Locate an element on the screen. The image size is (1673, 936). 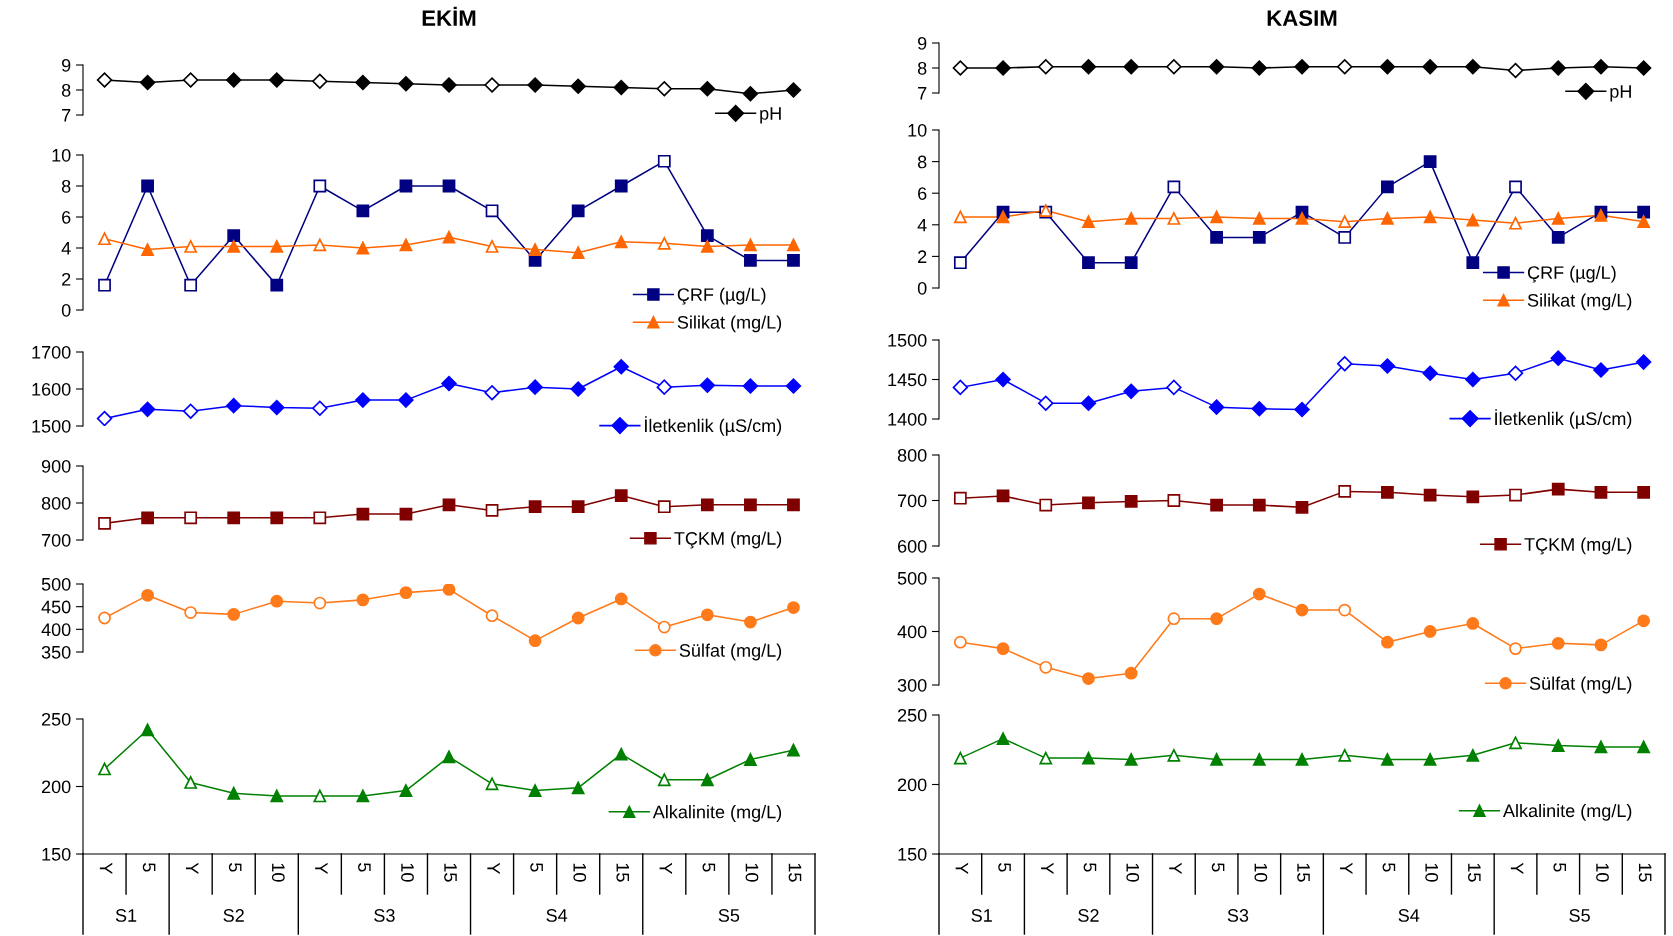
y-tick-label: 450 is located at coordinates (56, 607).